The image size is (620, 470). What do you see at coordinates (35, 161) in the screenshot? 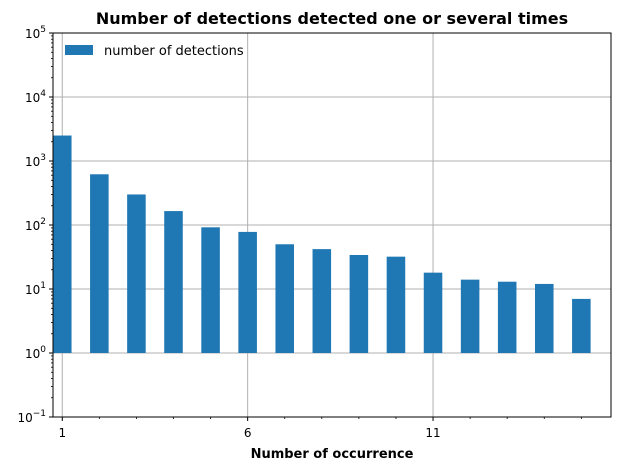
I see `y-tick-label: 10³` at bounding box center [35, 161].